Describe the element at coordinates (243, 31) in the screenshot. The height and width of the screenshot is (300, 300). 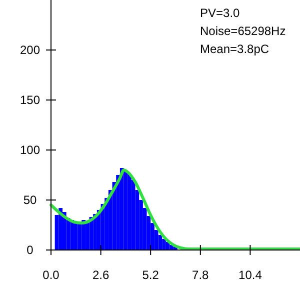
I see `annotation: Noise=65298Hz` at that location.